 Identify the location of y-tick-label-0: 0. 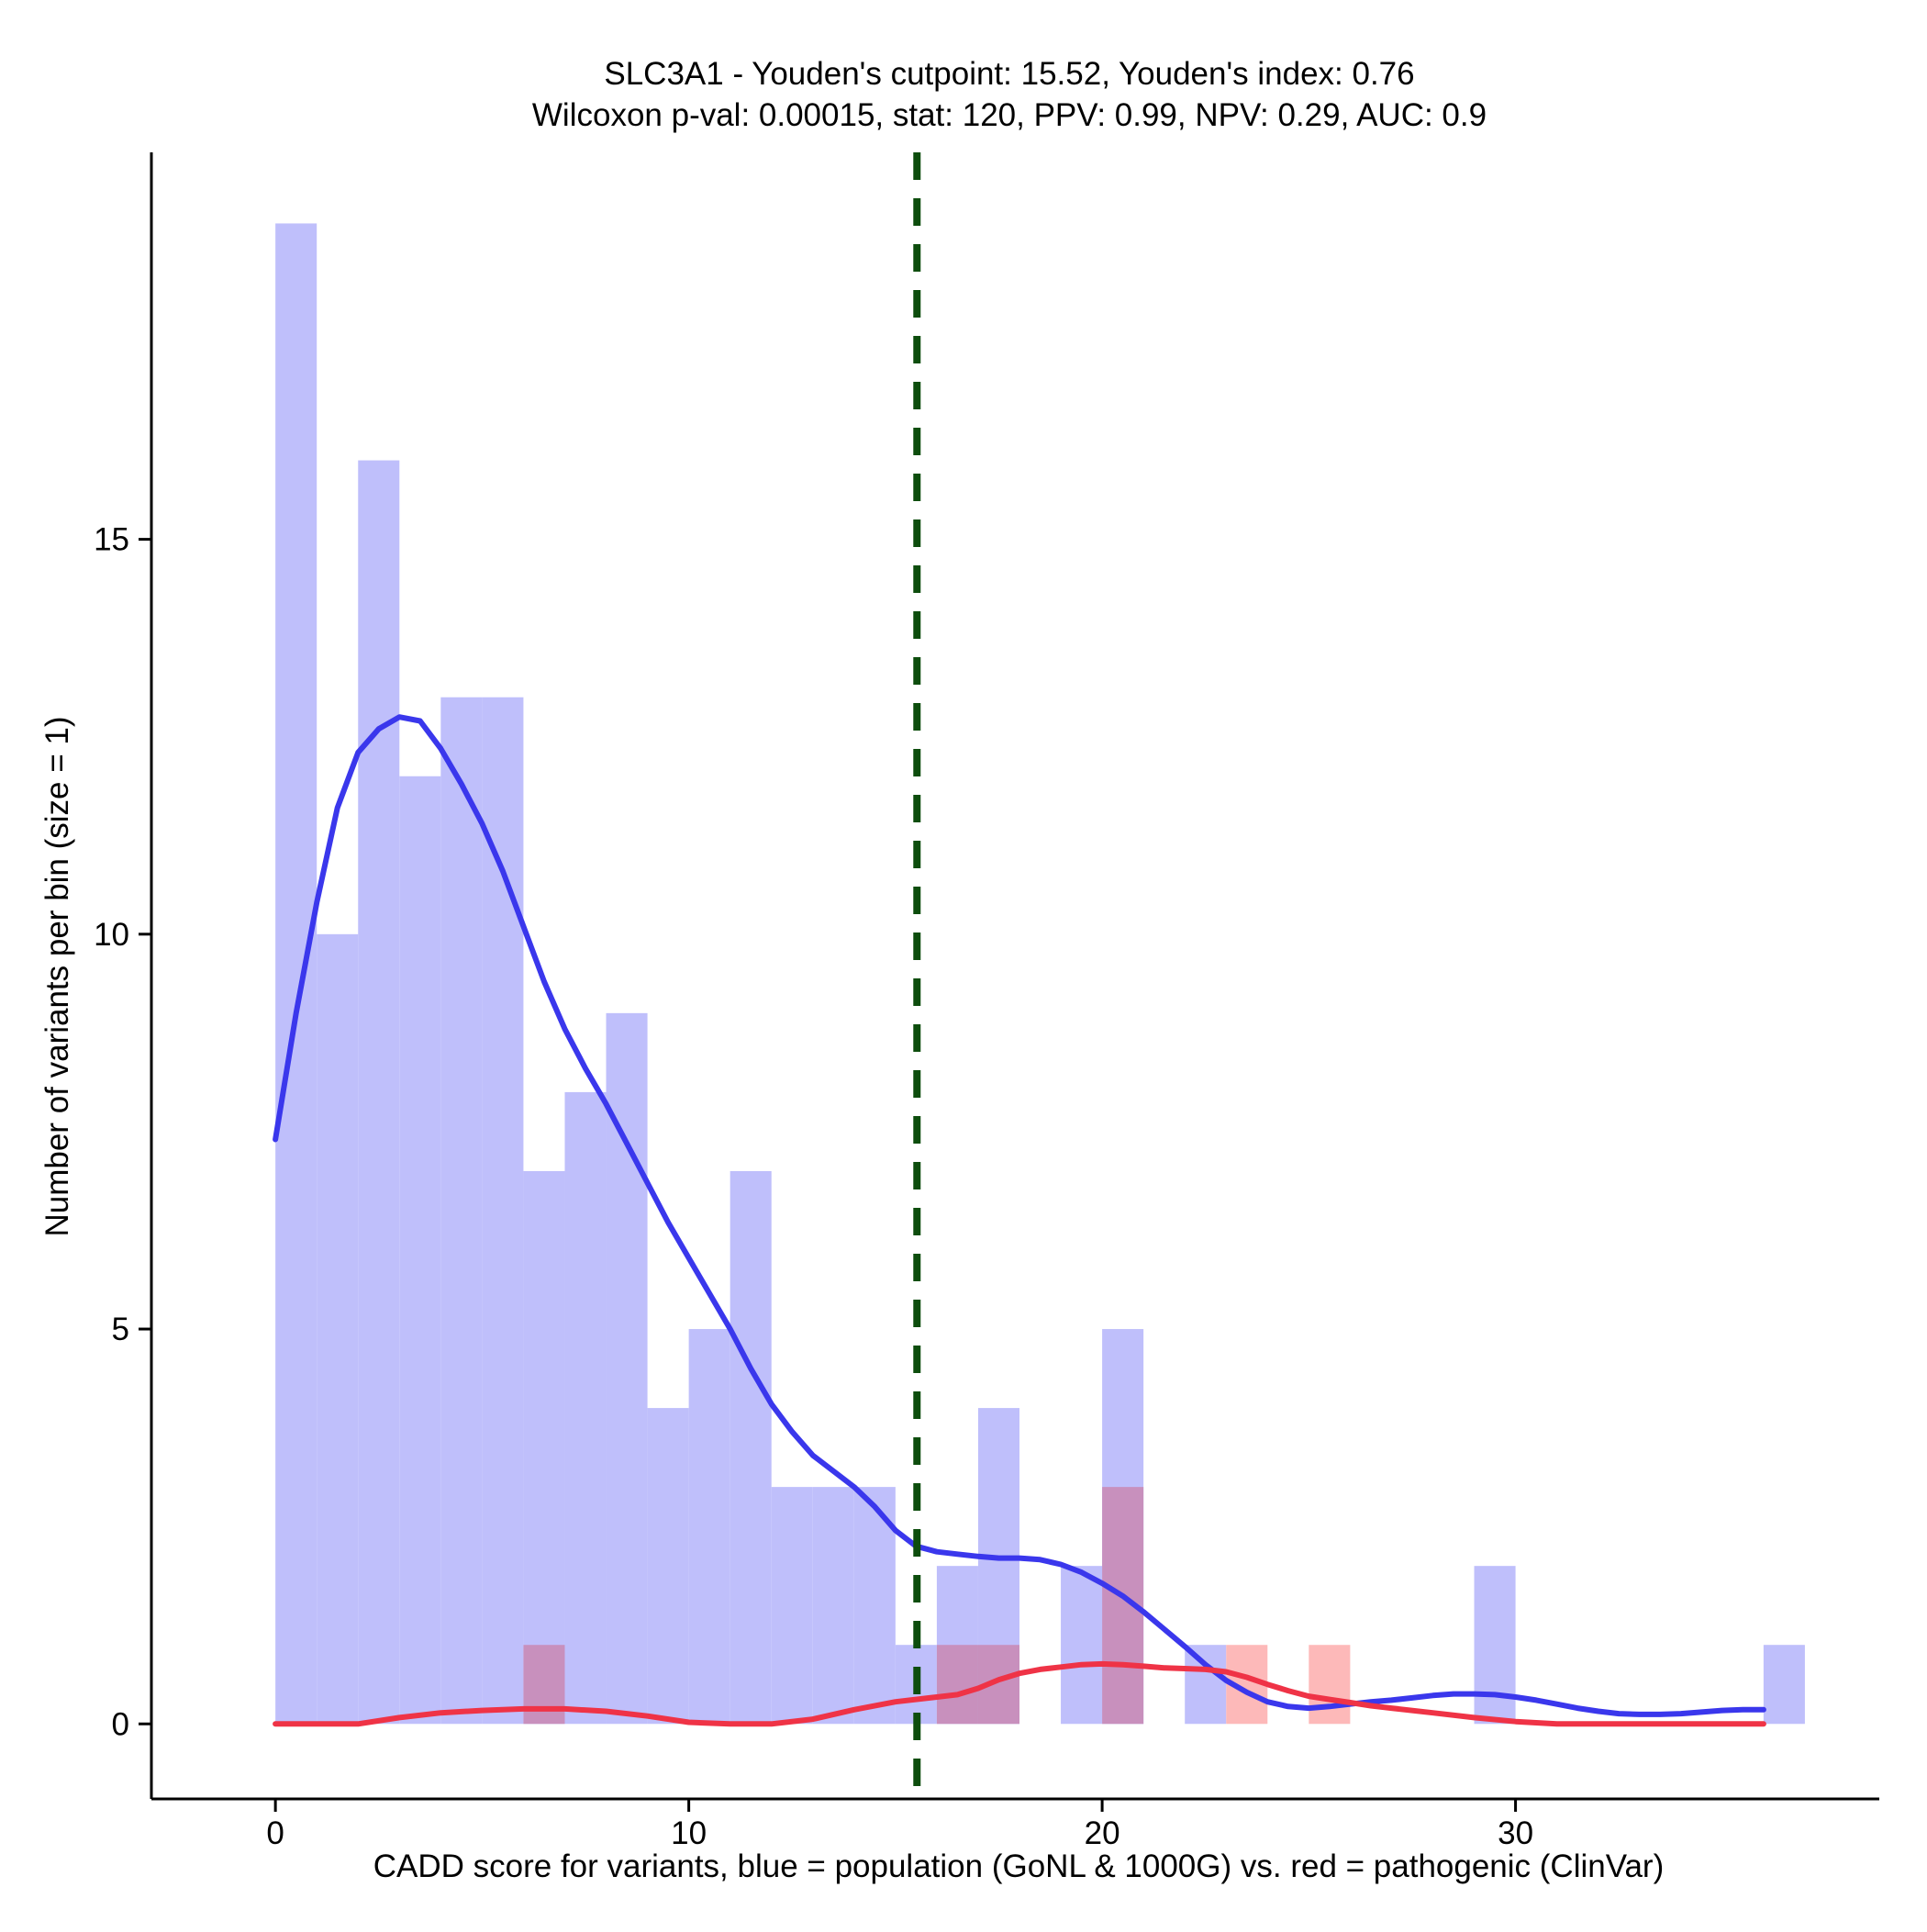
(121, 1724).